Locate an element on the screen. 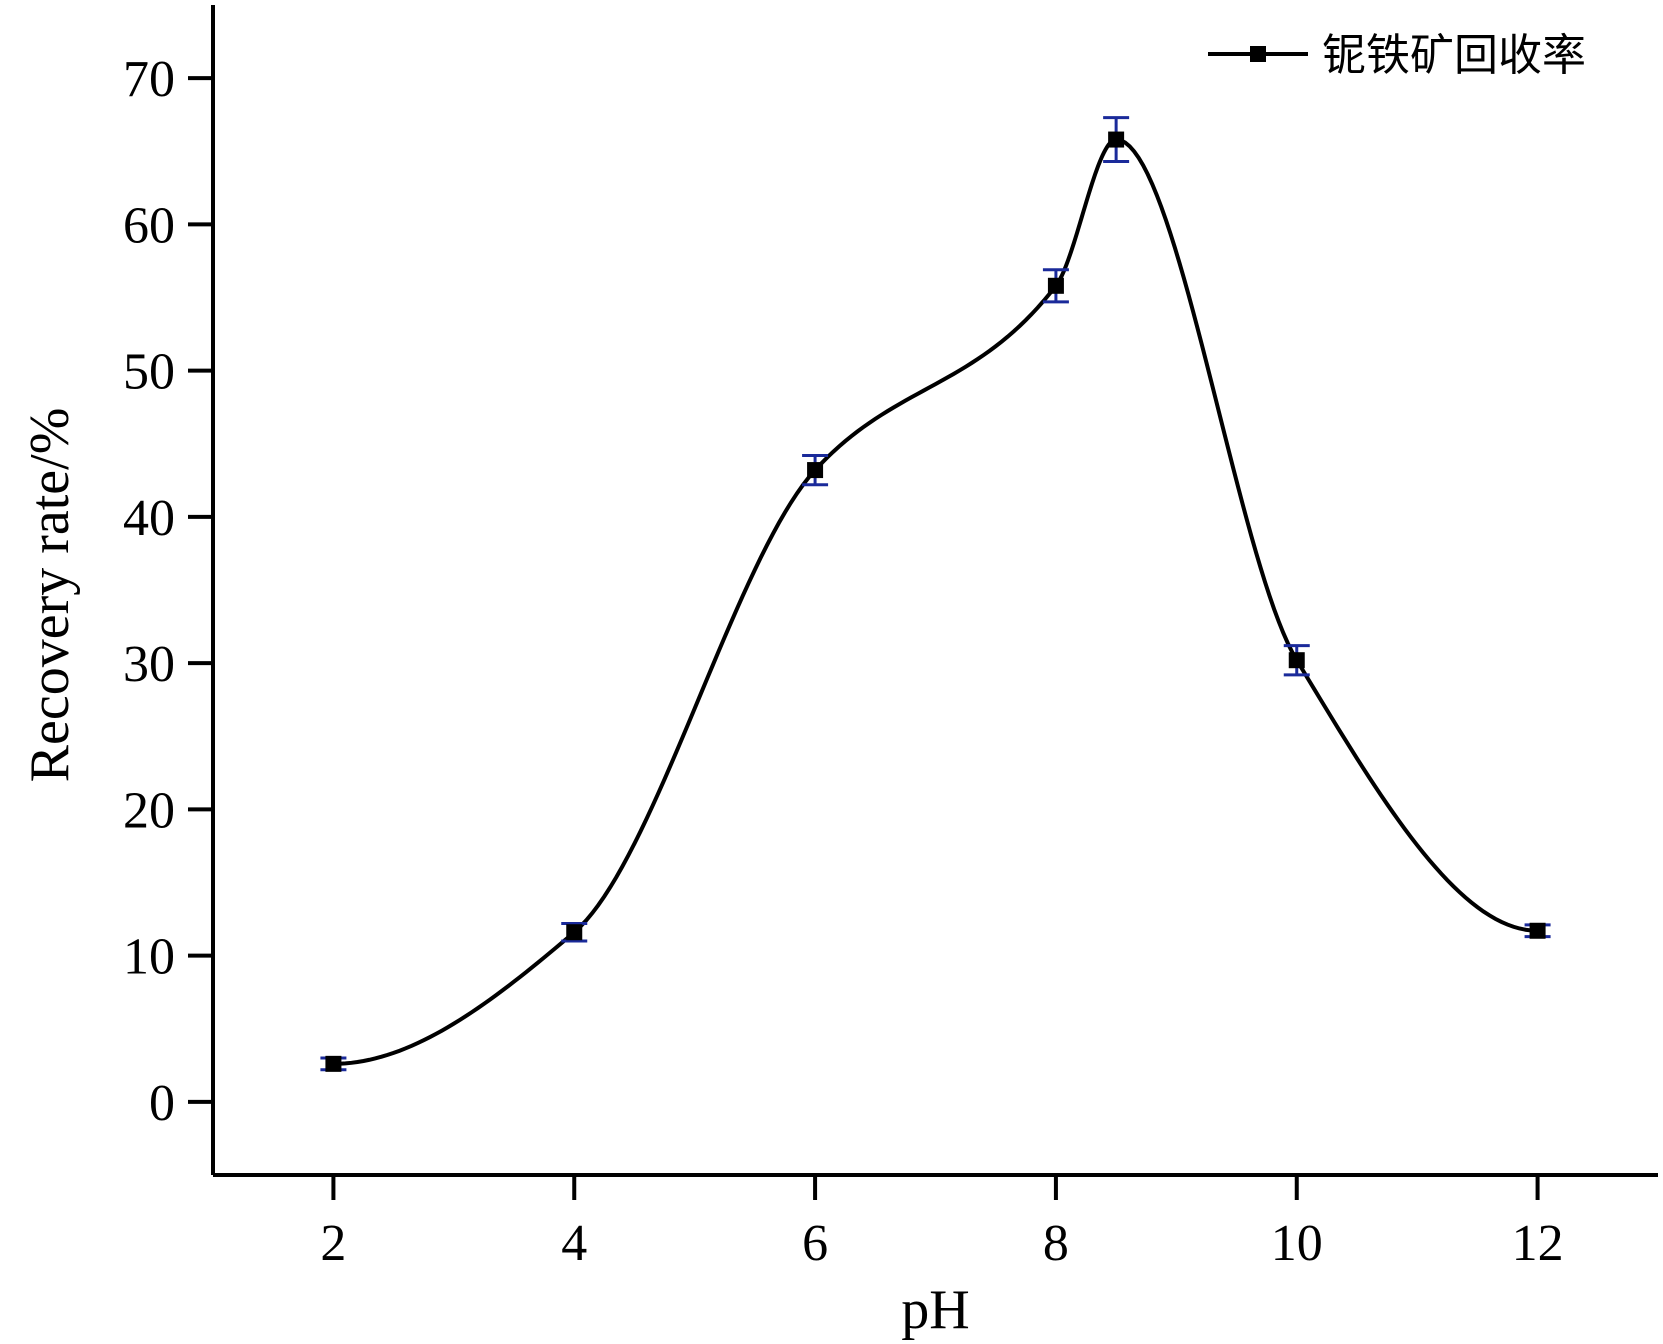  y-tick-label: 70 is located at coordinates (149, 79).